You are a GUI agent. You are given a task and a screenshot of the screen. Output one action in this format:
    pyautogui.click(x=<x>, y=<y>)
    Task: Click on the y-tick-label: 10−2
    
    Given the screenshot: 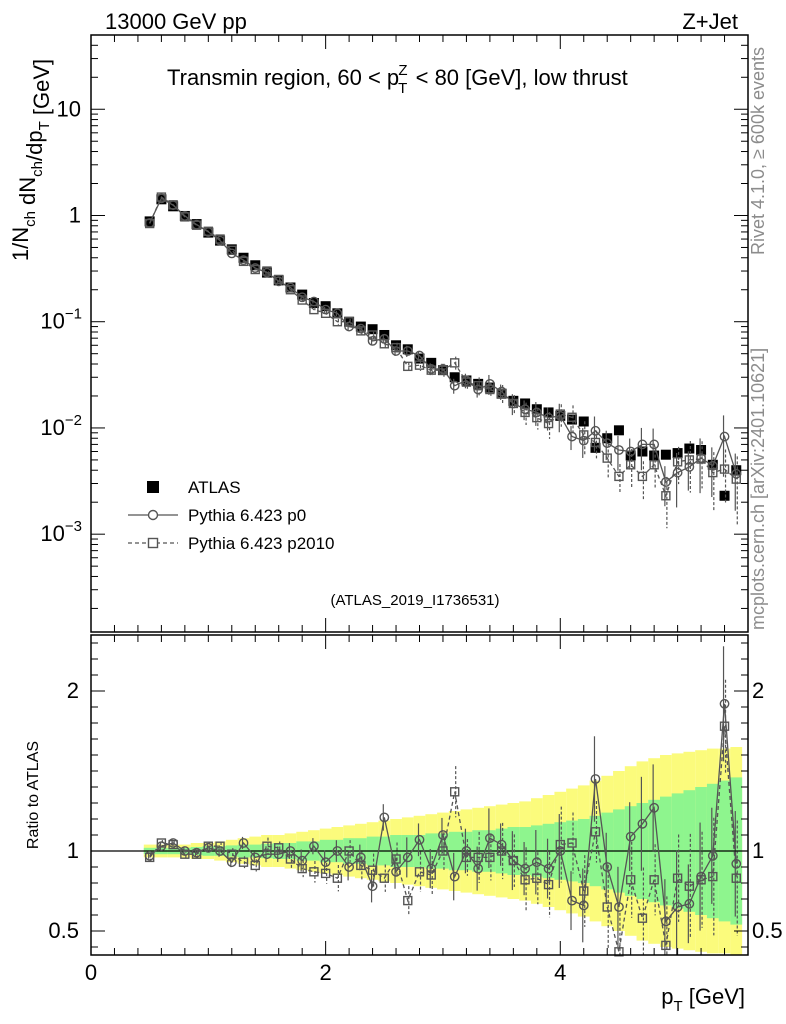 What is the action you would take?
    pyautogui.click(x=61, y=426)
    